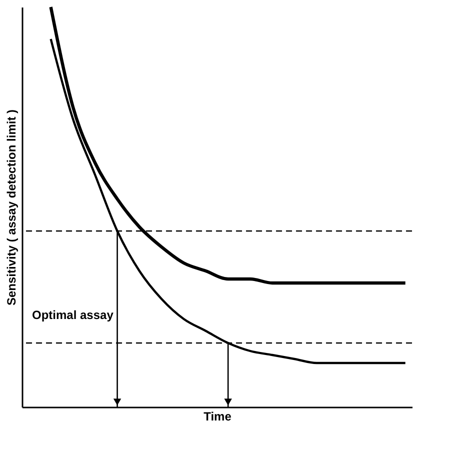 The height and width of the screenshot is (468, 459). What do you see at coordinates (73, 315) in the screenshot?
I see `annotation: Optimal assay` at bounding box center [73, 315].